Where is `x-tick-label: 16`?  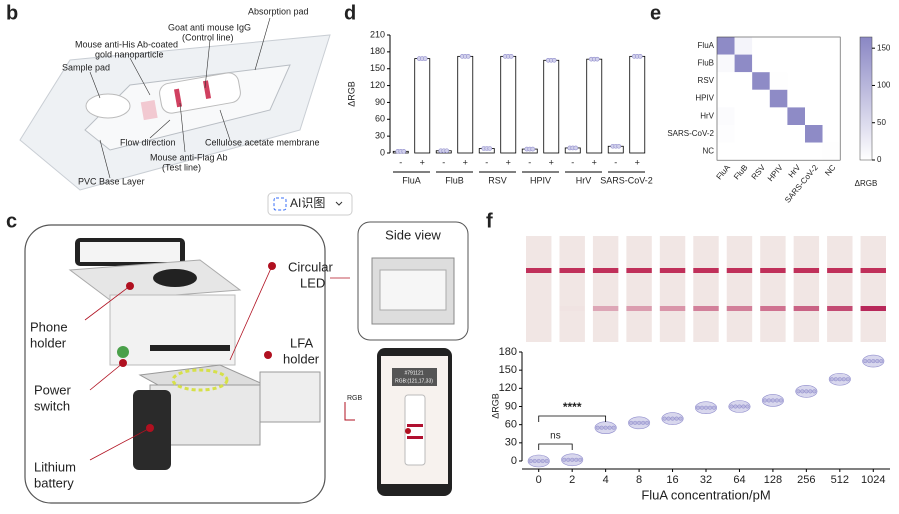 x-tick-label: 16 is located at coordinates (672, 480).